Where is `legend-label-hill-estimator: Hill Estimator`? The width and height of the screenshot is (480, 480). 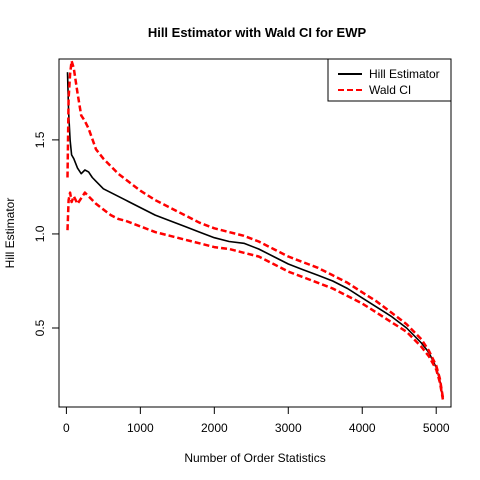 legend-label-hill-estimator: Hill Estimator is located at coordinates (404, 74).